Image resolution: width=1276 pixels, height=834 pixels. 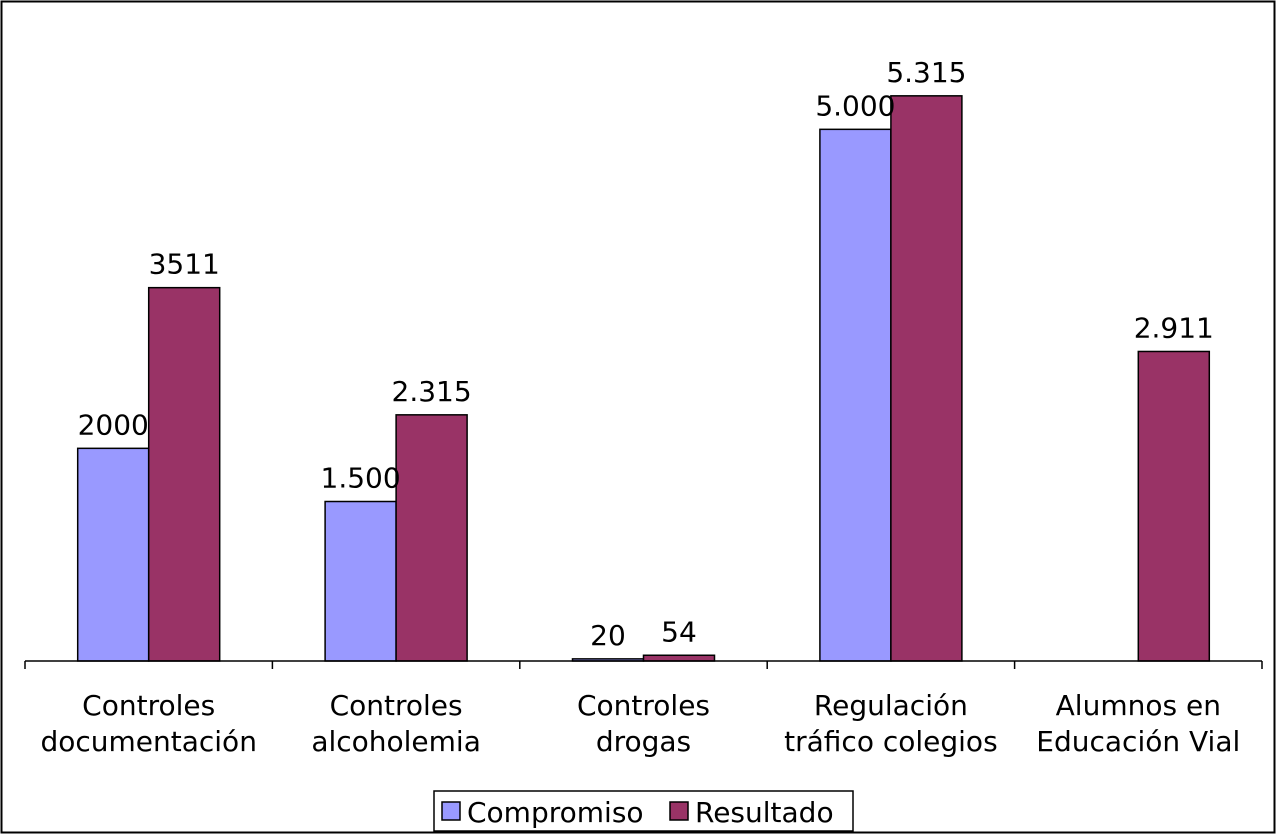 What do you see at coordinates (926, 72) in the screenshot?
I see `data-label-resultado-3: 5.315` at bounding box center [926, 72].